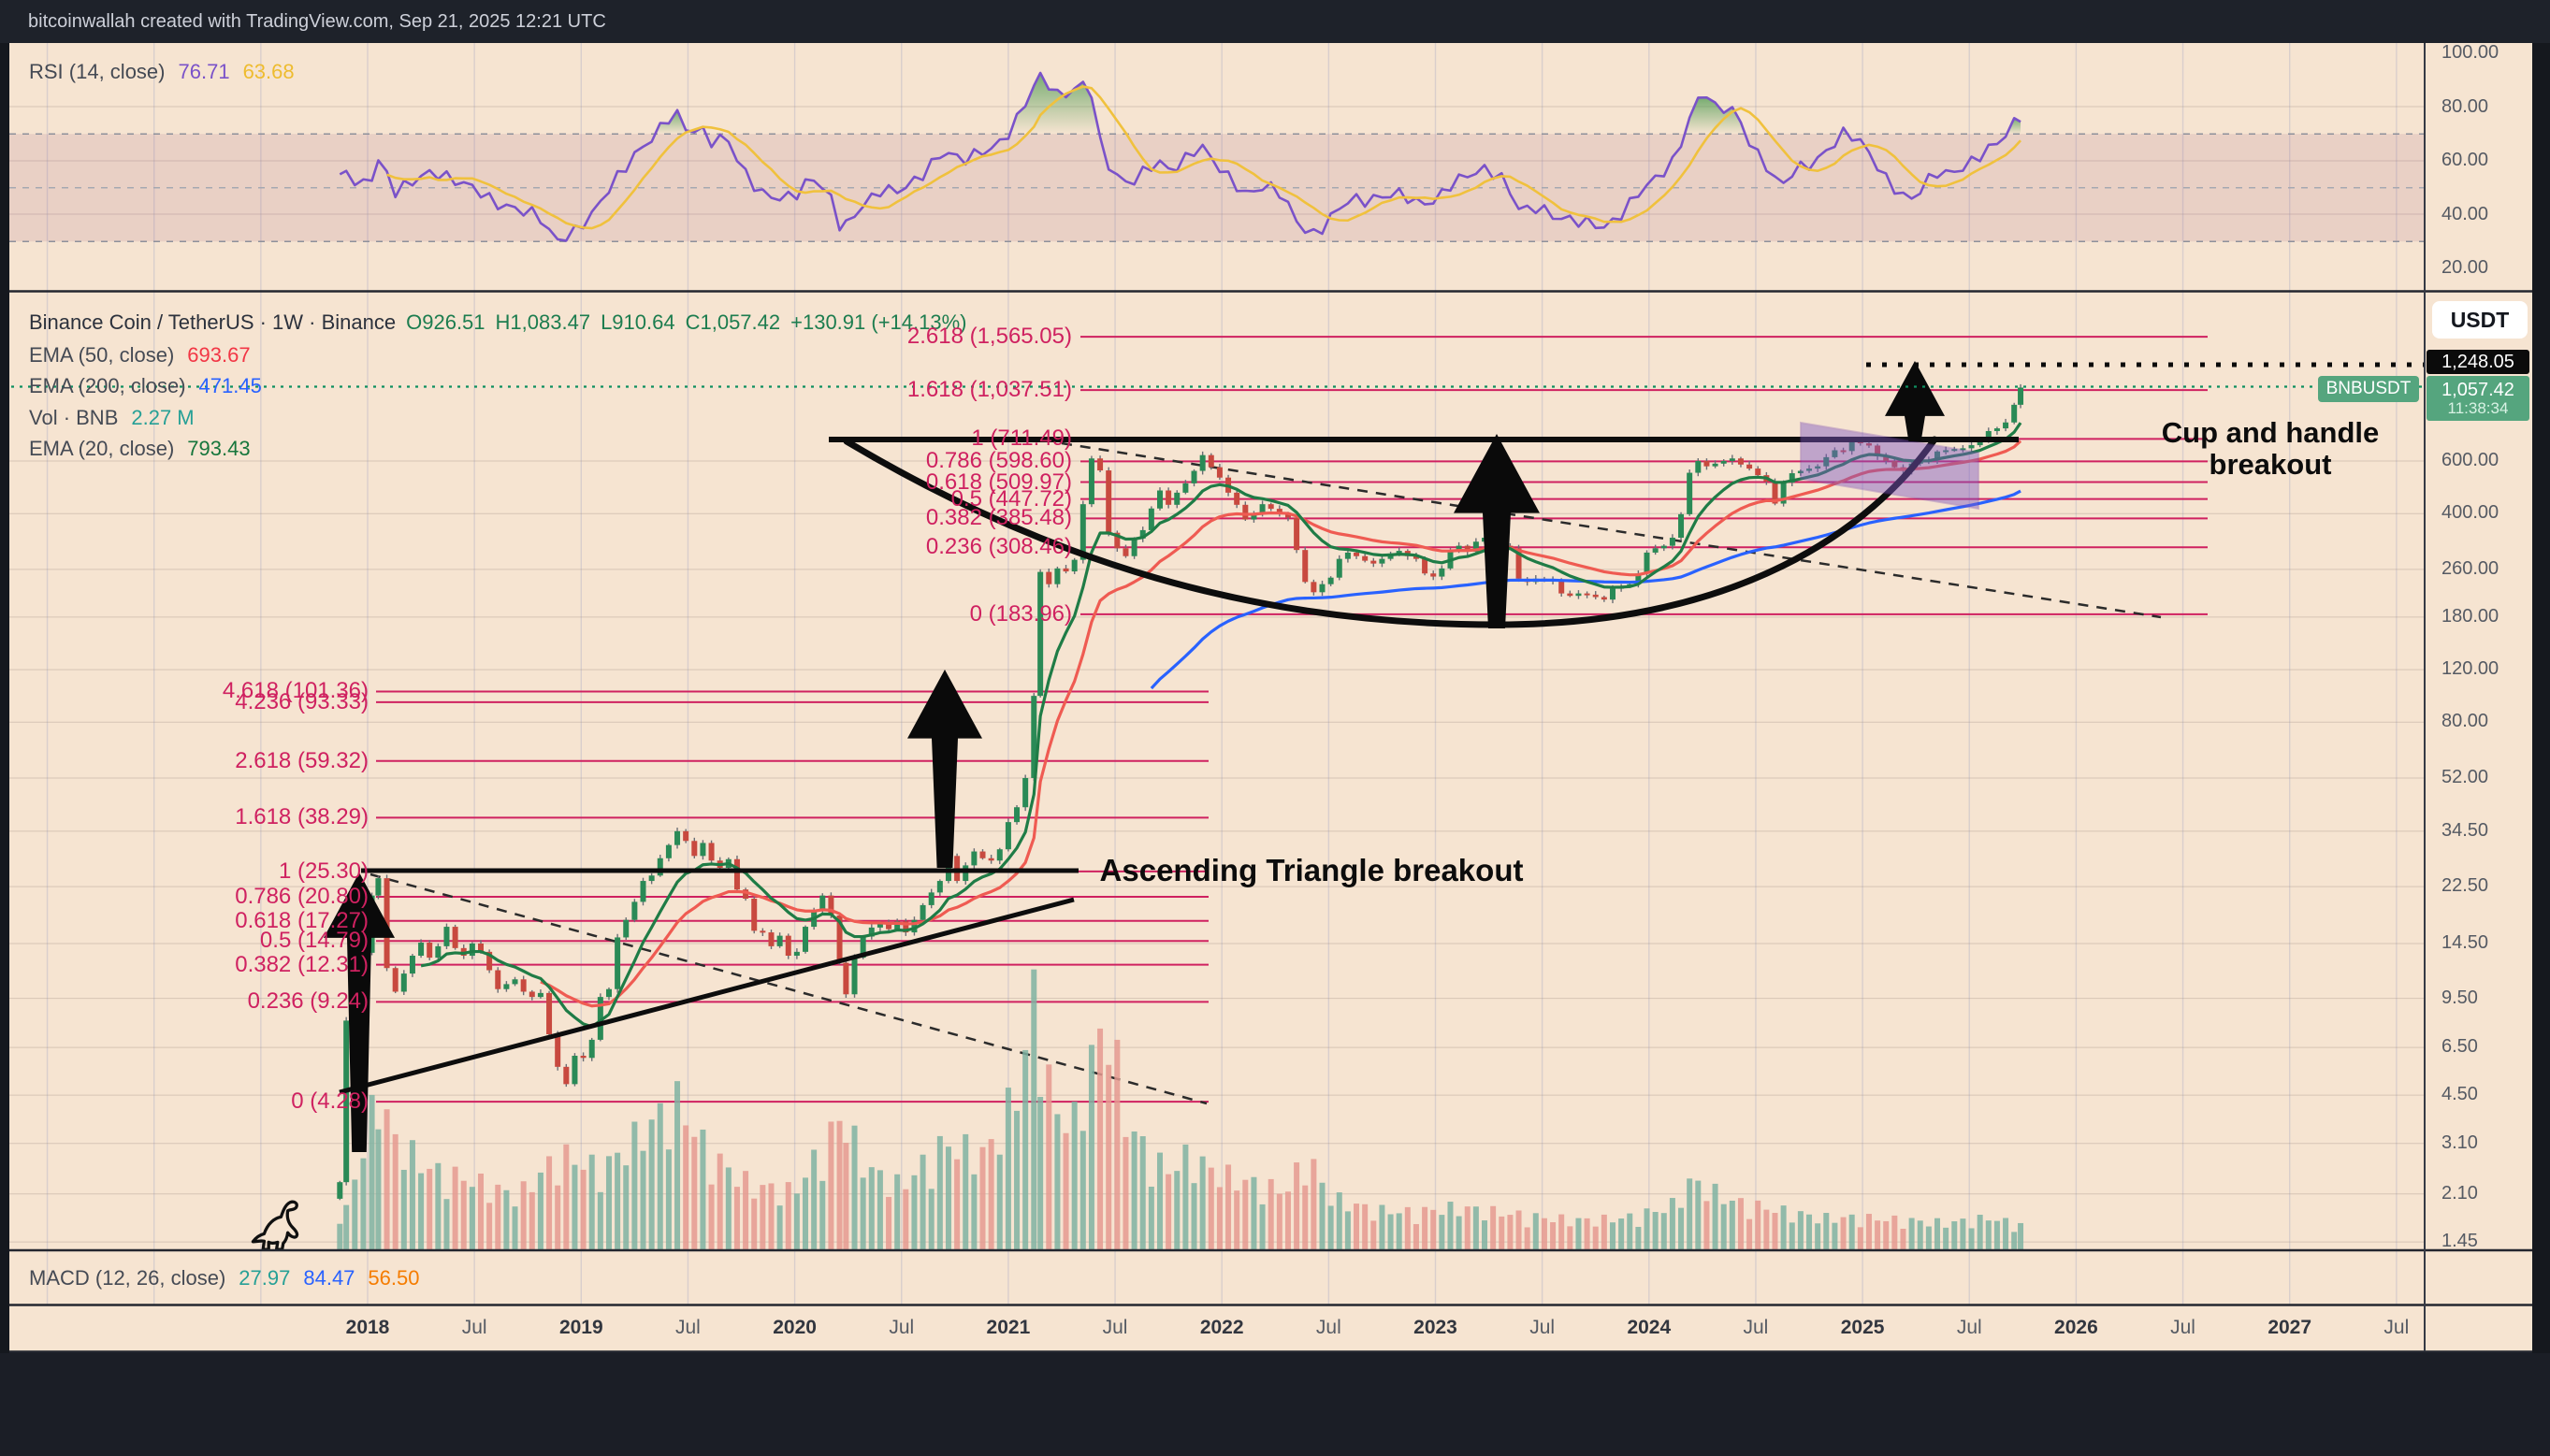  I want to click on cup-and-handle-drawing, so click(1424, 532).